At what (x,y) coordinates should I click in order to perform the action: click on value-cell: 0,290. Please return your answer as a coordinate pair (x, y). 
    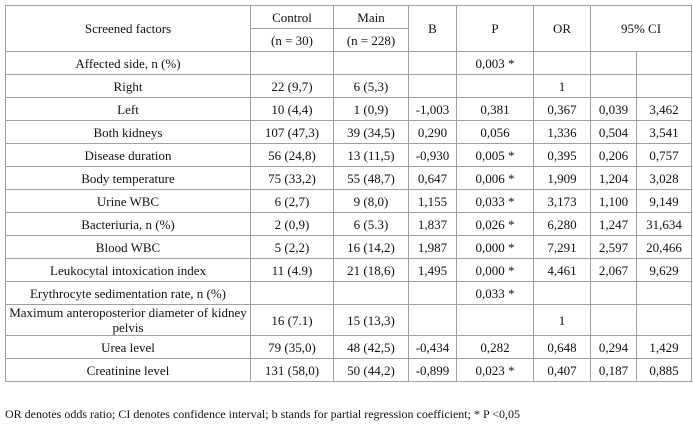
    Looking at the image, I should click on (432, 132).